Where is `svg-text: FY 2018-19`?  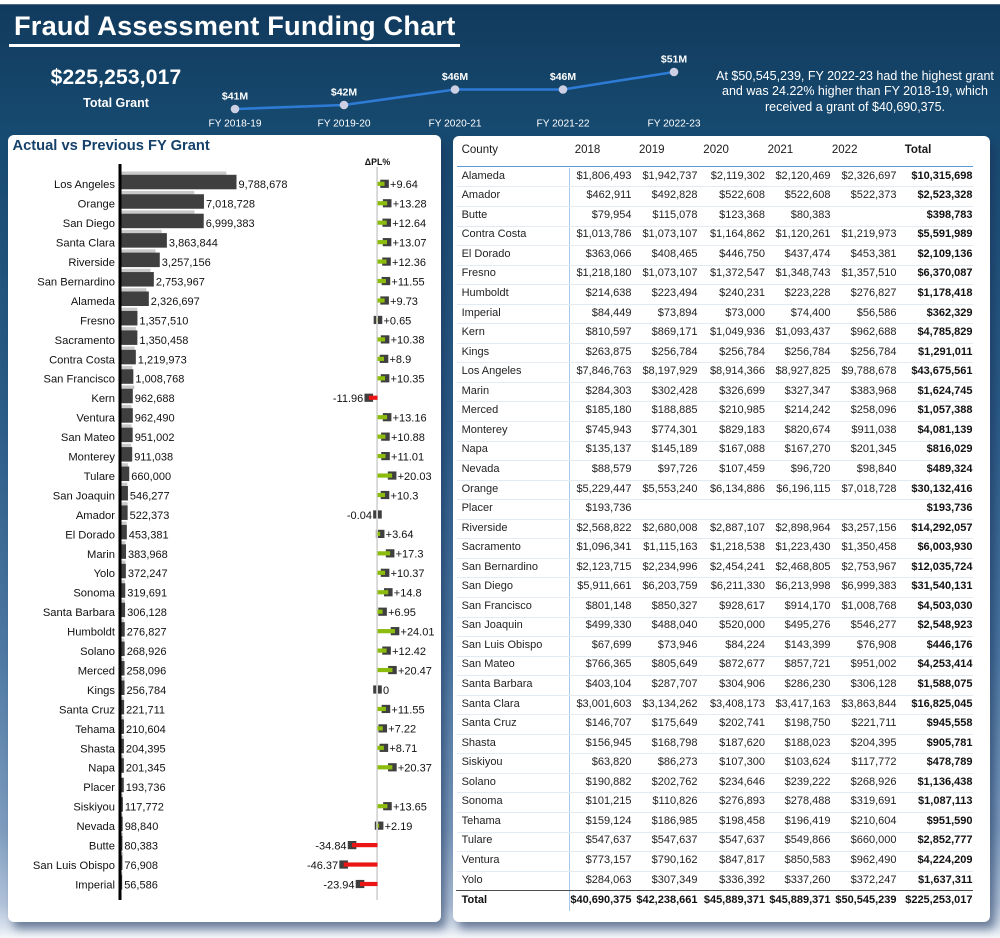 svg-text: FY 2018-19 is located at coordinates (234, 124).